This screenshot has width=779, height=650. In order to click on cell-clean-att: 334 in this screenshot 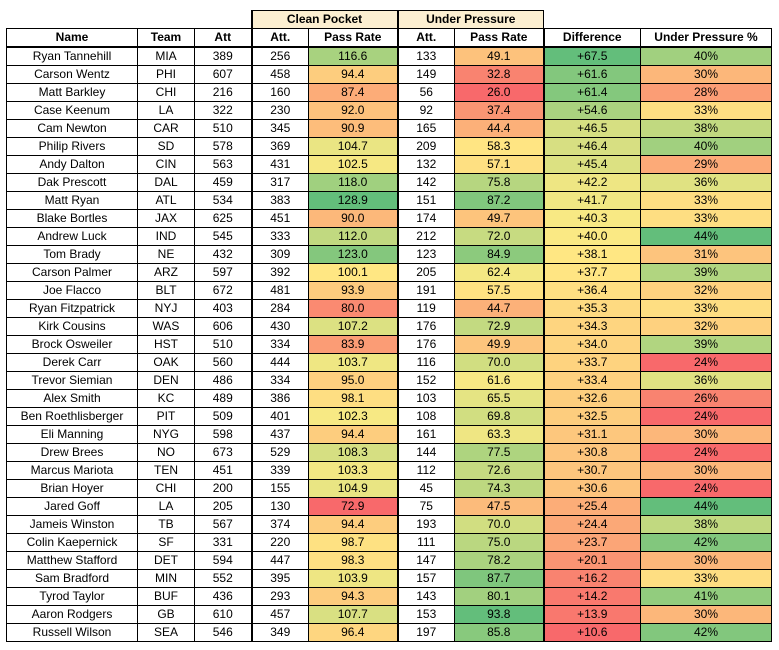, I will do `click(279, 380)`.